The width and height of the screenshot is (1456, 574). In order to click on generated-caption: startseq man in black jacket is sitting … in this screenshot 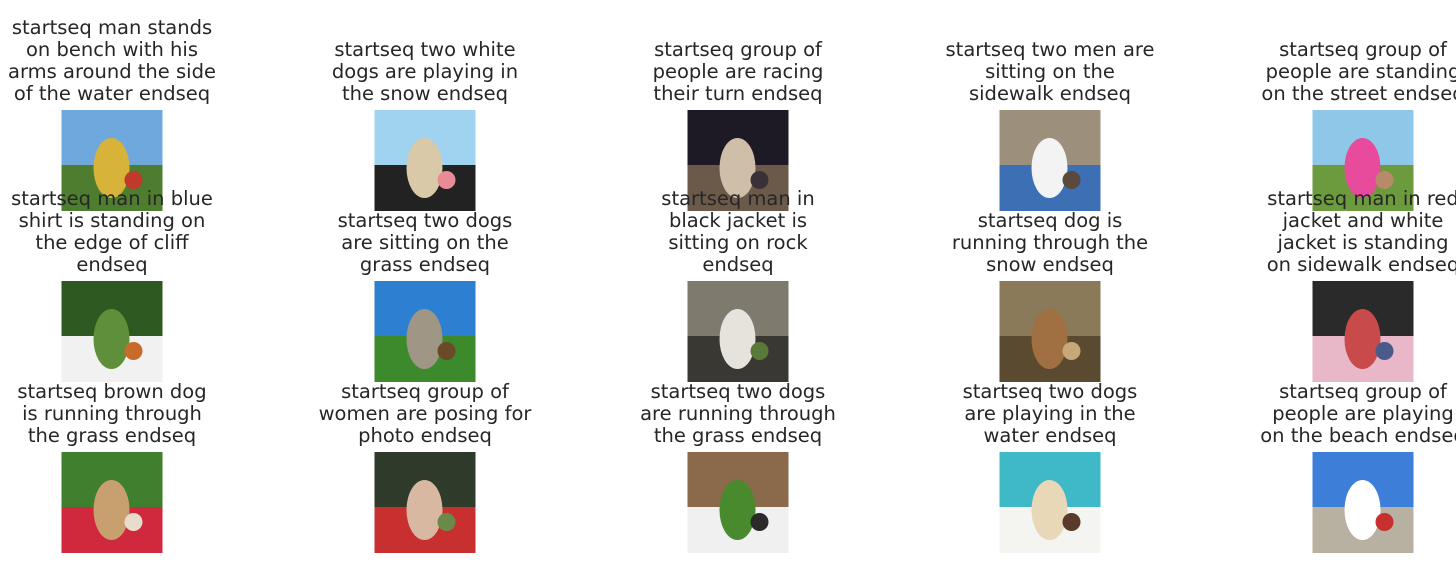, I will do `click(738, 231)`.